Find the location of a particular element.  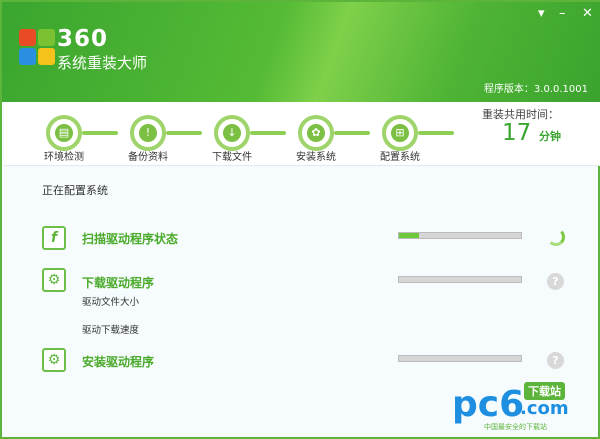

step-label: 配置系统 is located at coordinates (400, 157).